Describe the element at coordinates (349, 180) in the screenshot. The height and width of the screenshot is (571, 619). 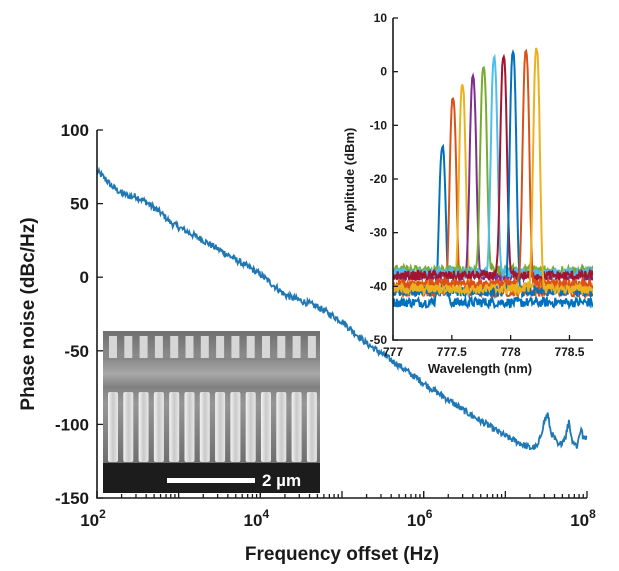
I see `inset-y-axis-label: Amplitude (dBm)` at that location.